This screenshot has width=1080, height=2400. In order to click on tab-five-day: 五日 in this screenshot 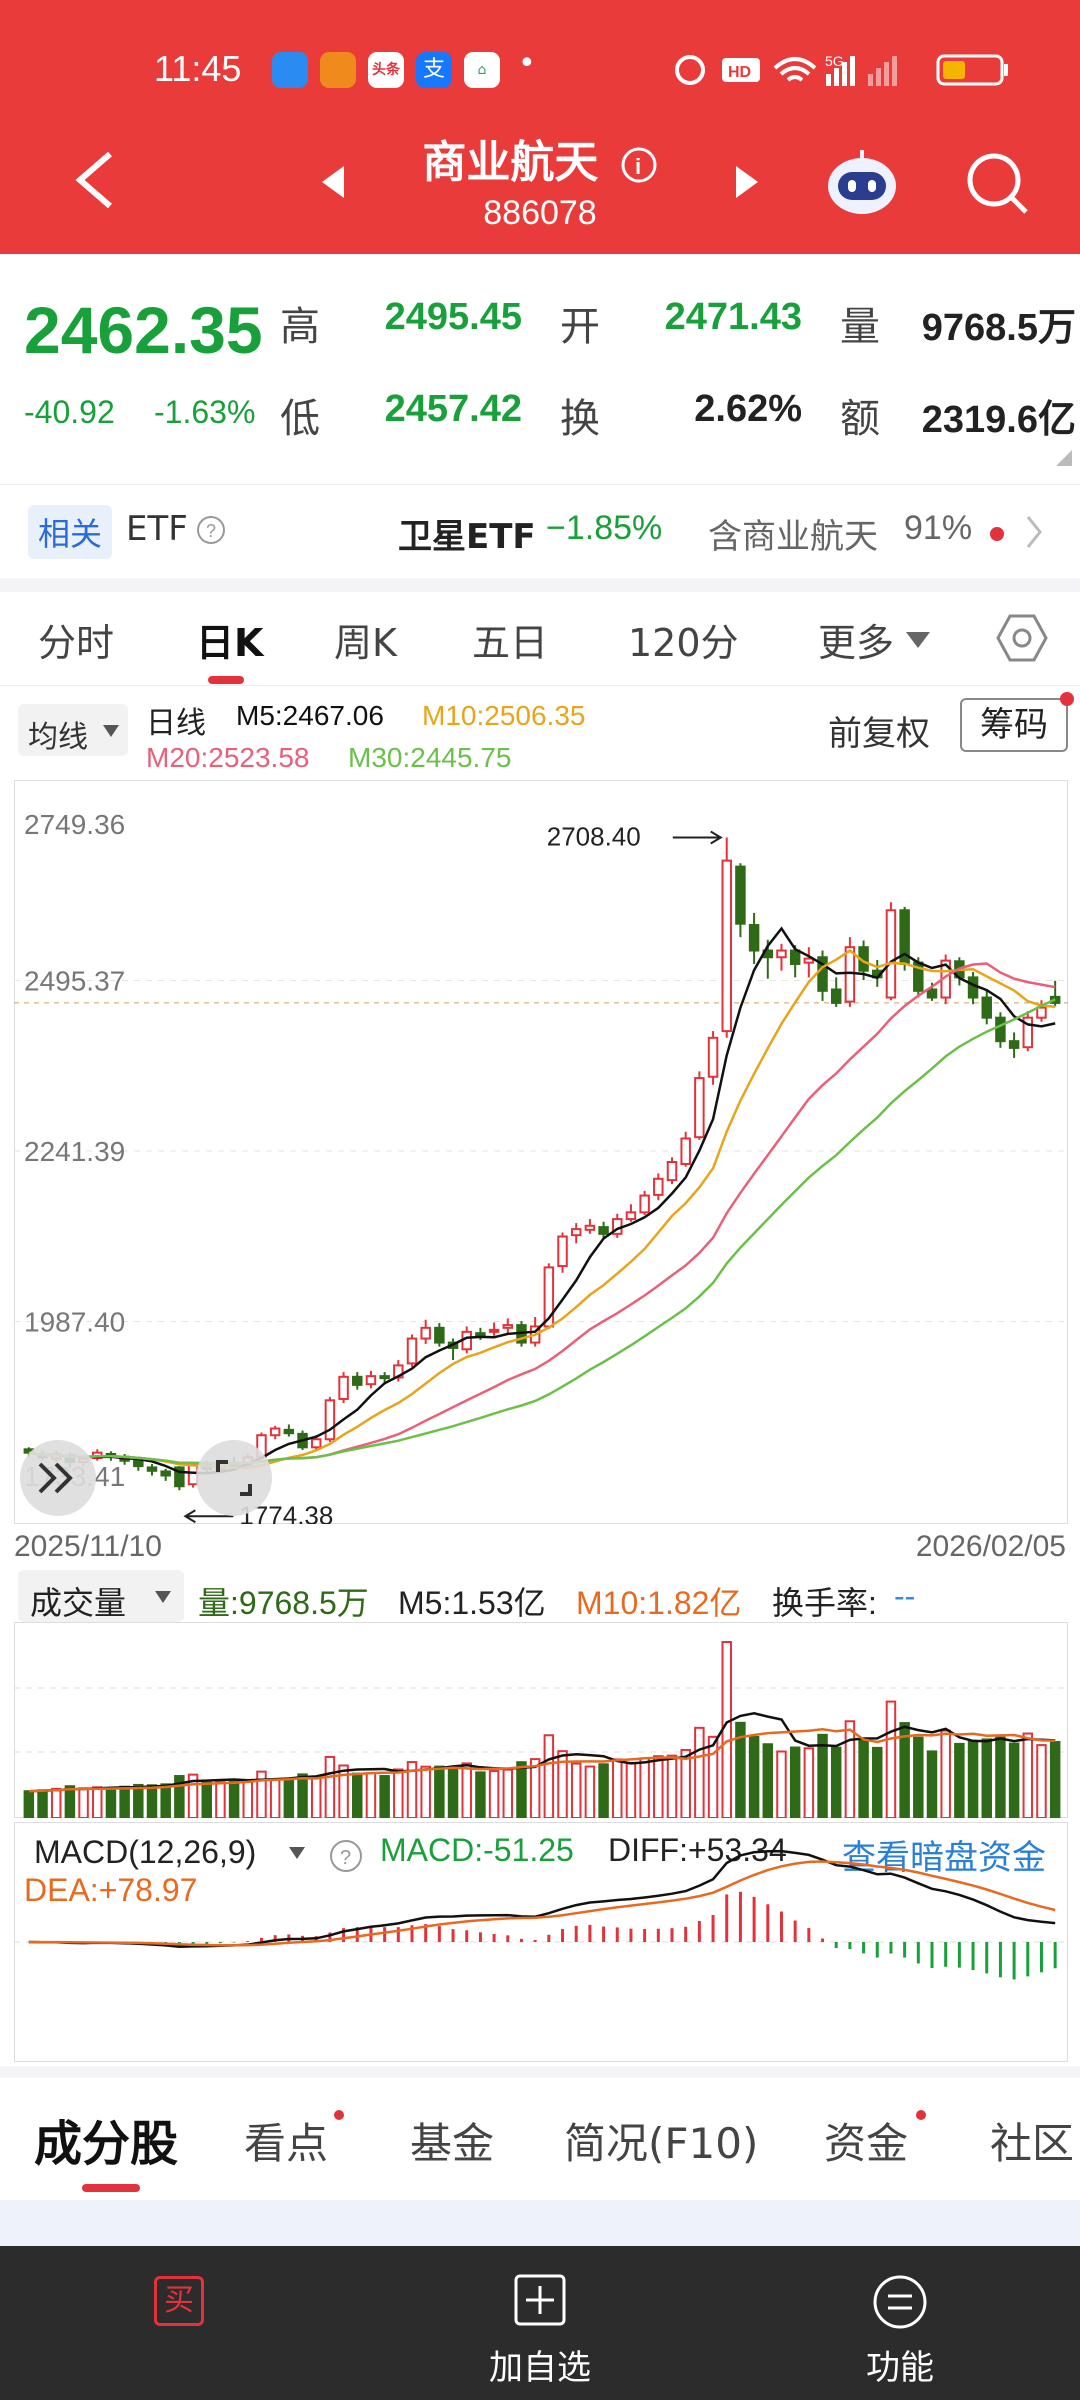, I will do `click(510, 643)`.